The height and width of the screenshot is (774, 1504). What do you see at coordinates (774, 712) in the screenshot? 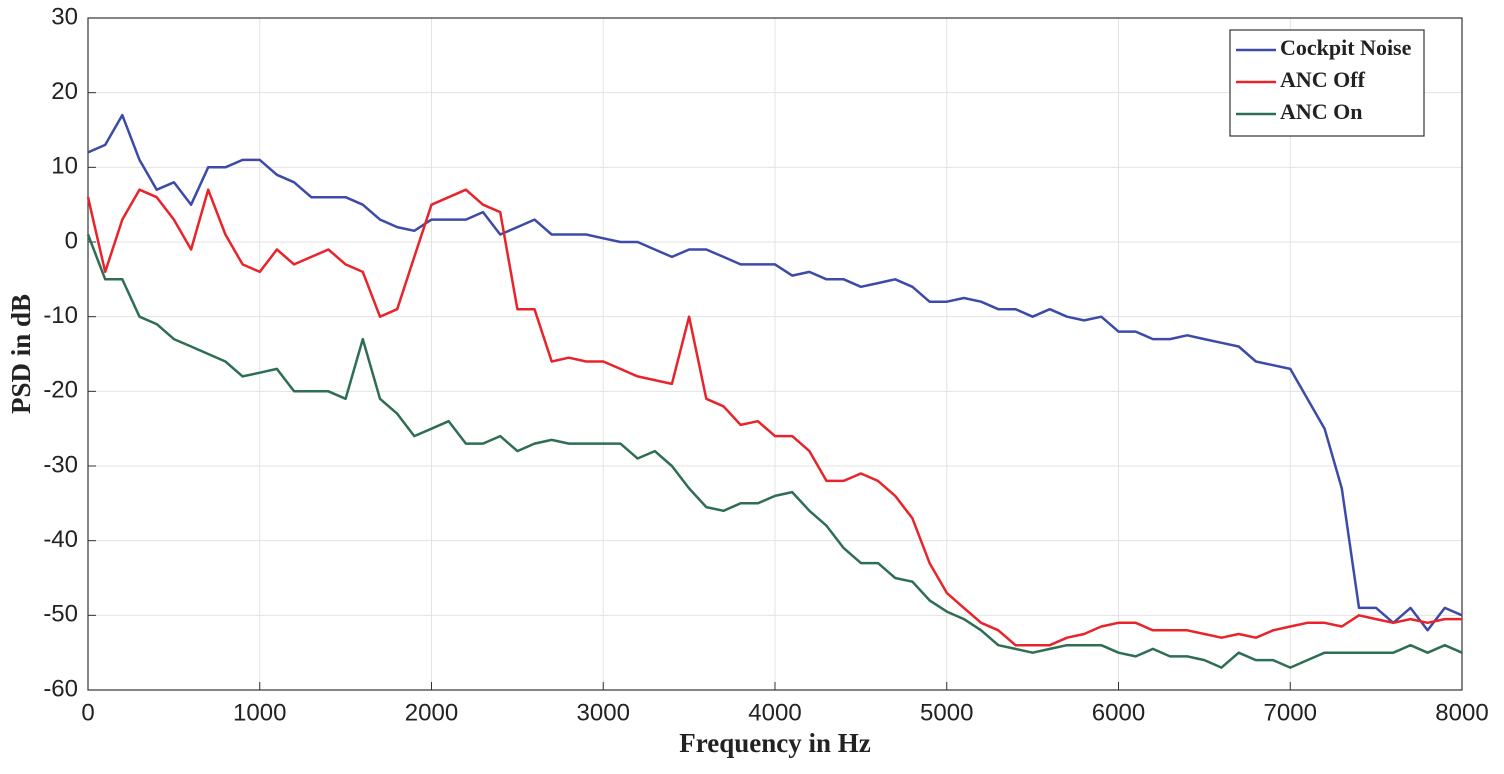
I see `x-tick-label: 4000` at bounding box center [774, 712].